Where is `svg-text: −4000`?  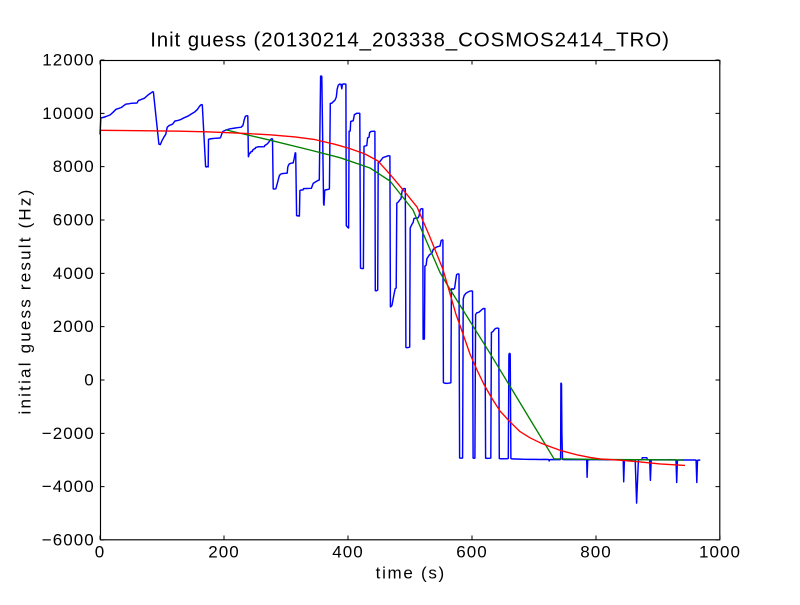
svg-text: −4000 is located at coordinates (68, 486).